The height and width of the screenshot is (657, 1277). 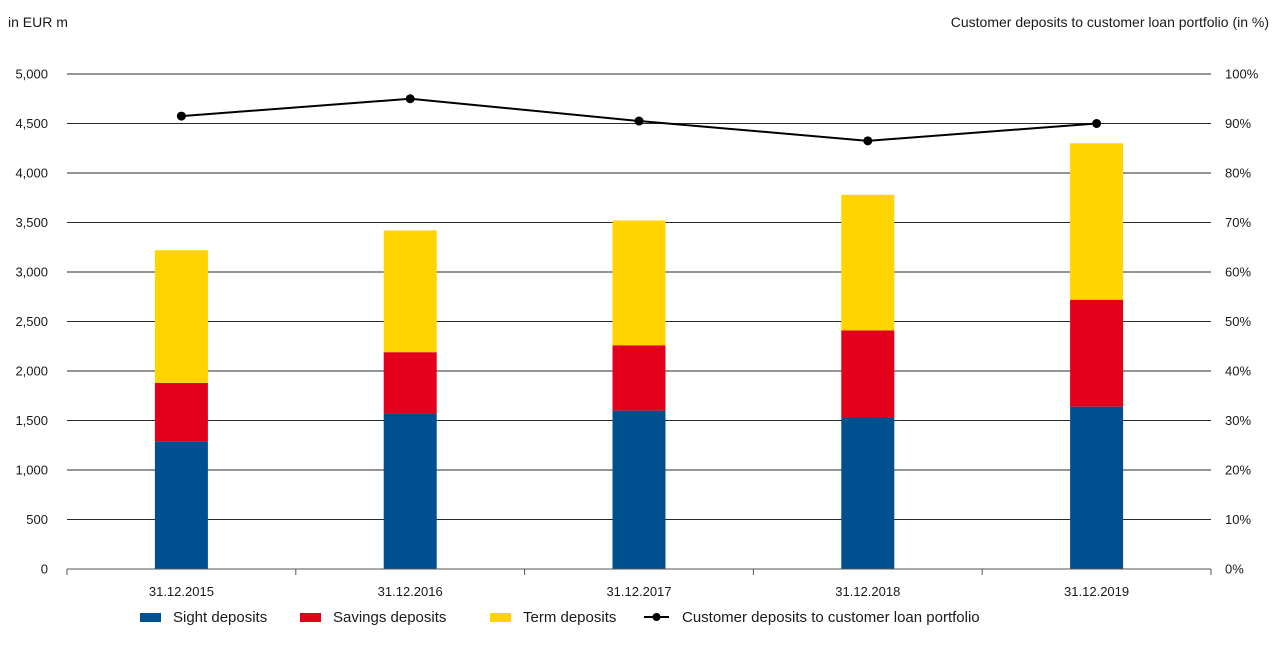 I want to click on x-tick-label: 31.12.2018, so click(x=867, y=591).